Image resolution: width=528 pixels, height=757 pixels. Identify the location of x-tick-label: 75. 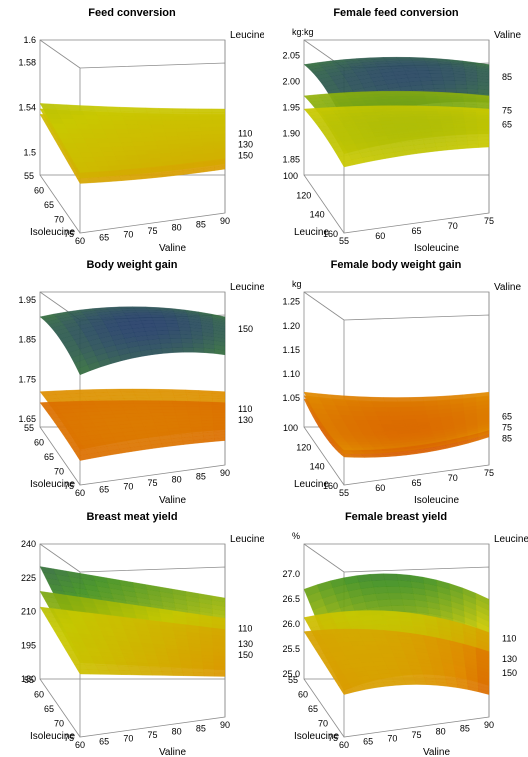
(416, 735).